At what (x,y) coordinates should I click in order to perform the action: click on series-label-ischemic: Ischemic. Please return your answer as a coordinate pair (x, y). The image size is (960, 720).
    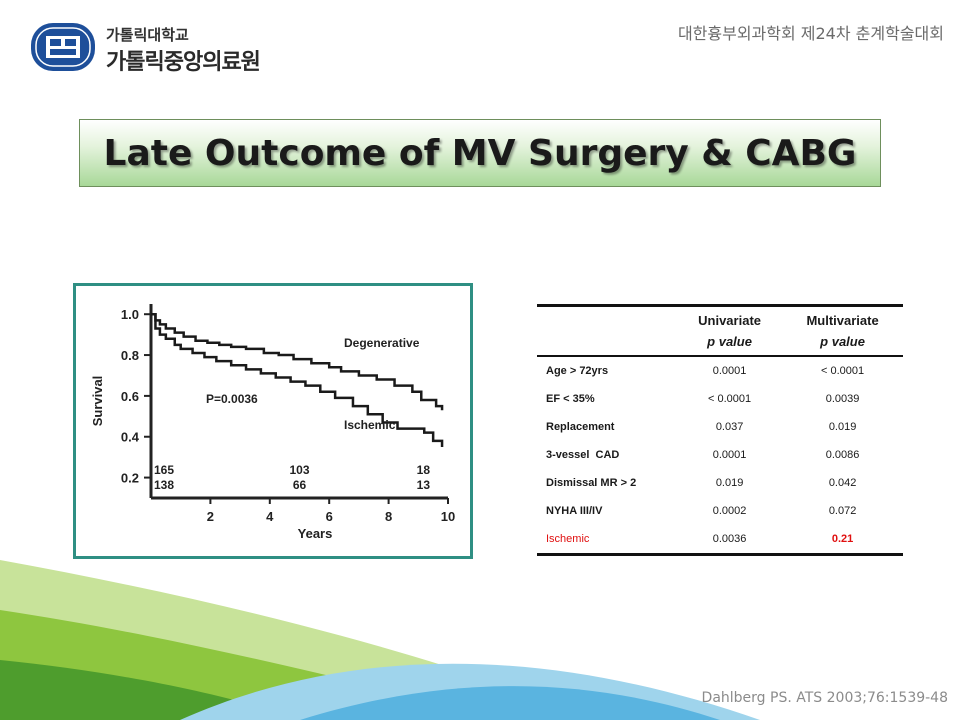
    Looking at the image, I should click on (370, 425).